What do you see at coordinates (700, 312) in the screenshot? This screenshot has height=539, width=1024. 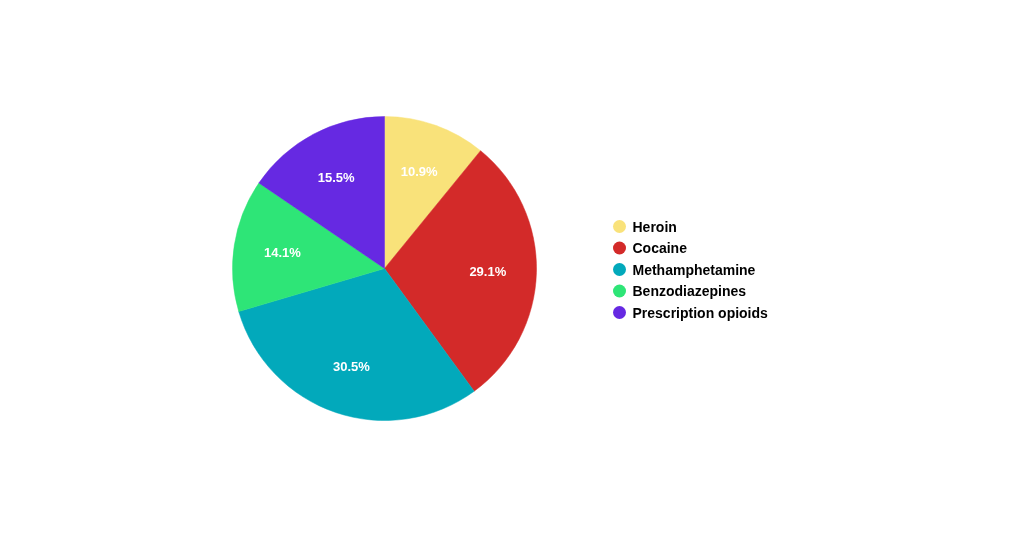 I see `legend-label: Prescription opioids` at bounding box center [700, 312].